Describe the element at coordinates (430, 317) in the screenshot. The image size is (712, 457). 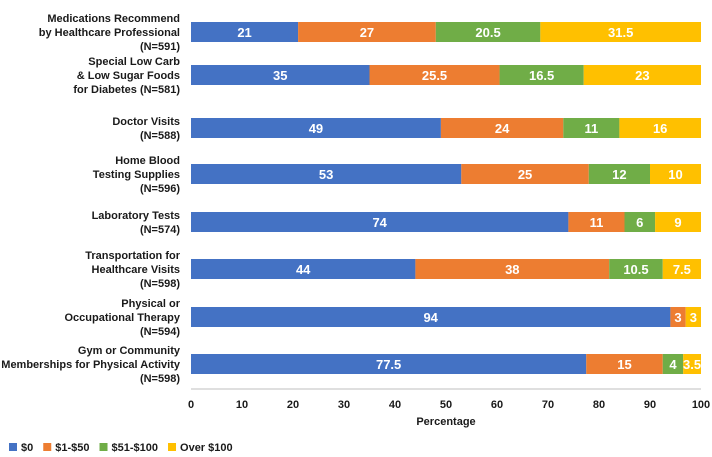
I see `data-label: 94` at that location.